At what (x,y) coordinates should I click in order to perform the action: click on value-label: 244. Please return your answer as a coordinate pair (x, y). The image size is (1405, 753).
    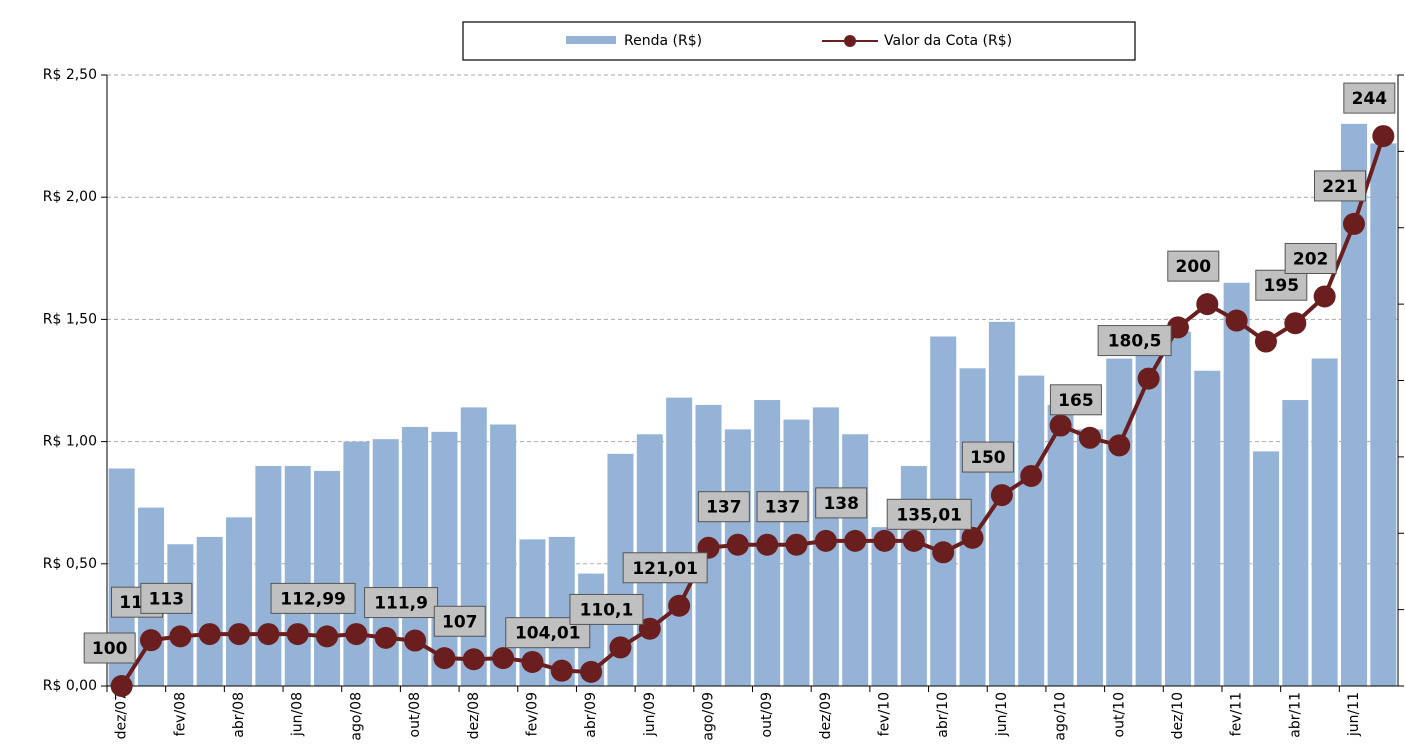
    Looking at the image, I should click on (1370, 99).